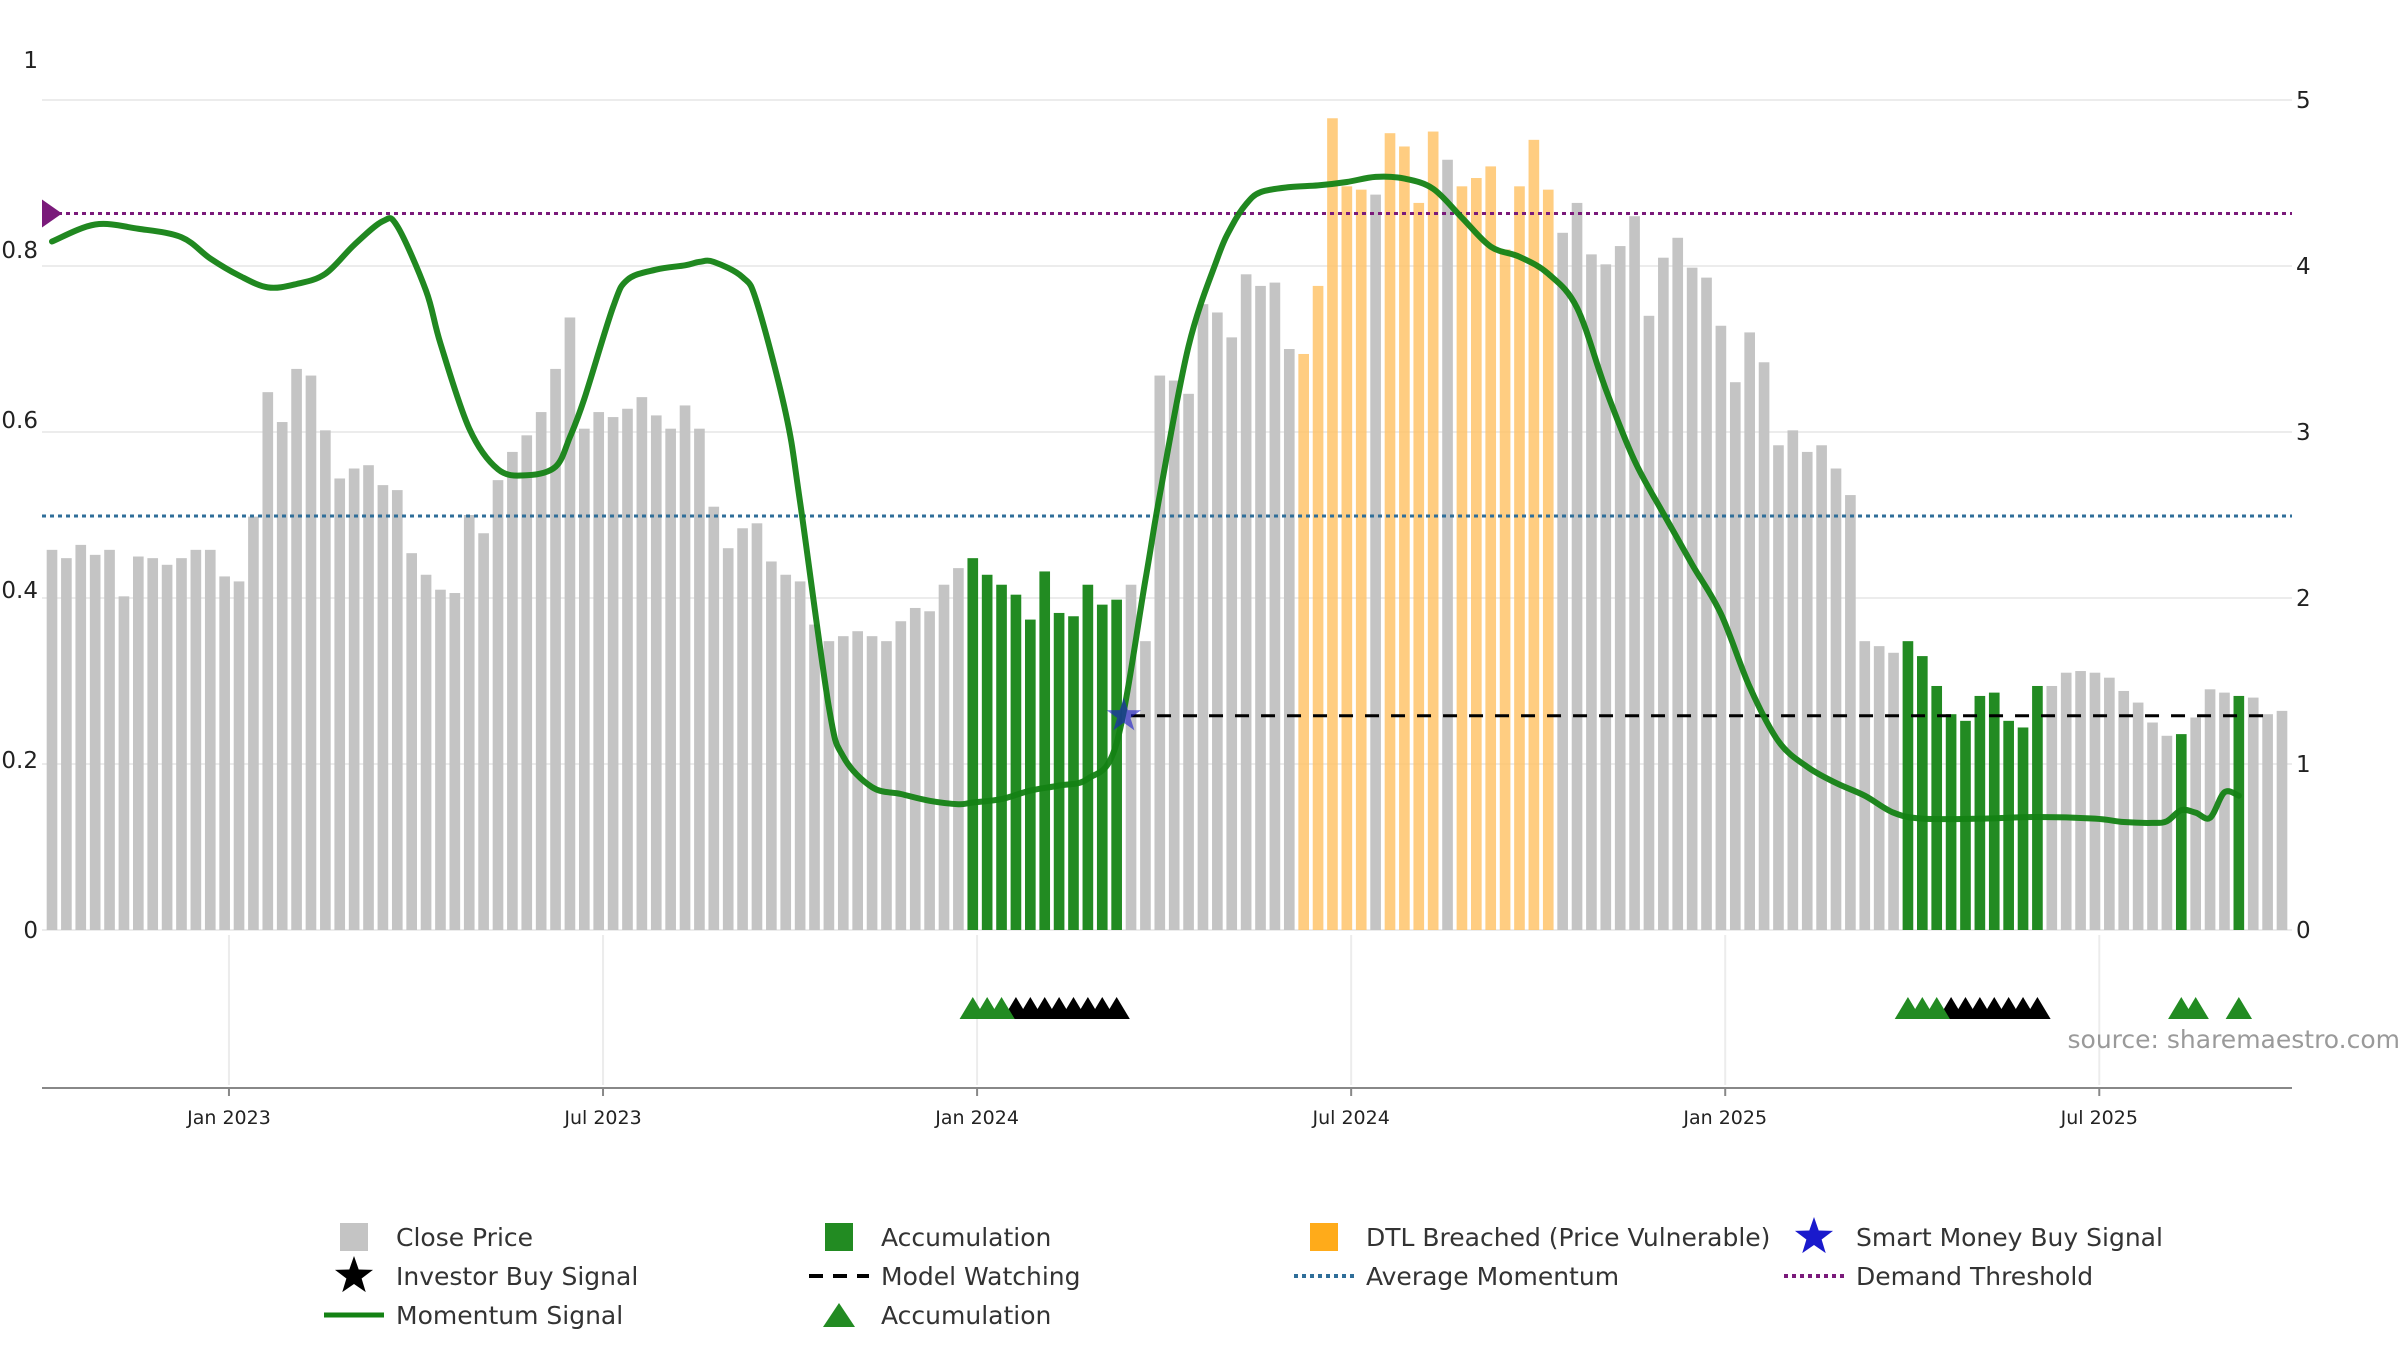 This screenshot has width=2400, height=1350. What do you see at coordinates (19, 761) in the screenshot?
I see `y-left-tick-label: 0.2` at bounding box center [19, 761].